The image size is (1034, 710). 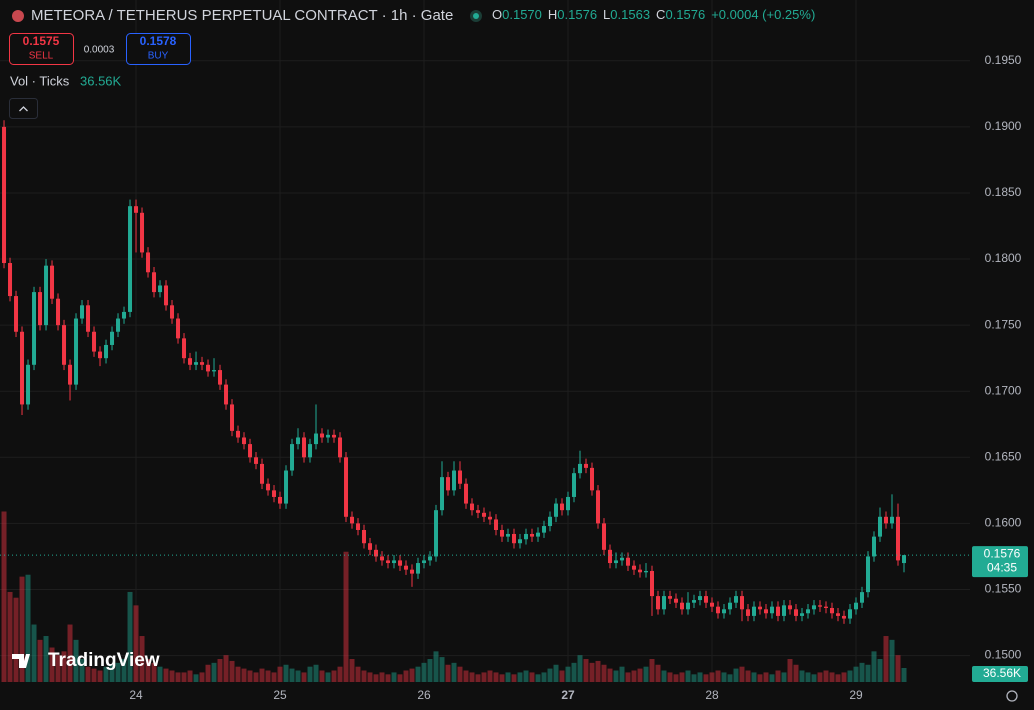 What do you see at coordinates (1003, 60) in the screenshot?
I see `y-tick-label: 0.1950` at bounding box center [1003, 60].